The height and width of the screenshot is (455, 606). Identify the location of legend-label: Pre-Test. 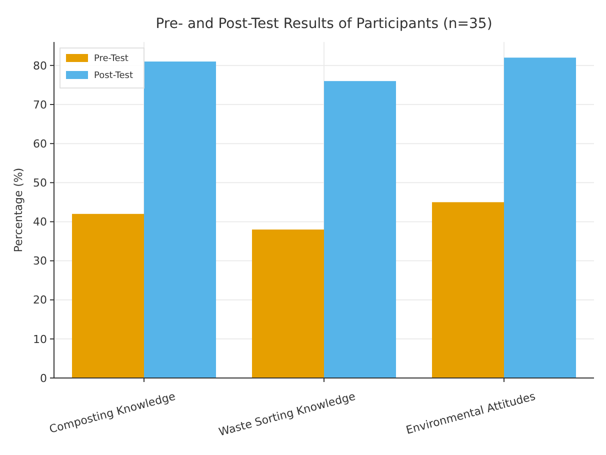
(111, 59).